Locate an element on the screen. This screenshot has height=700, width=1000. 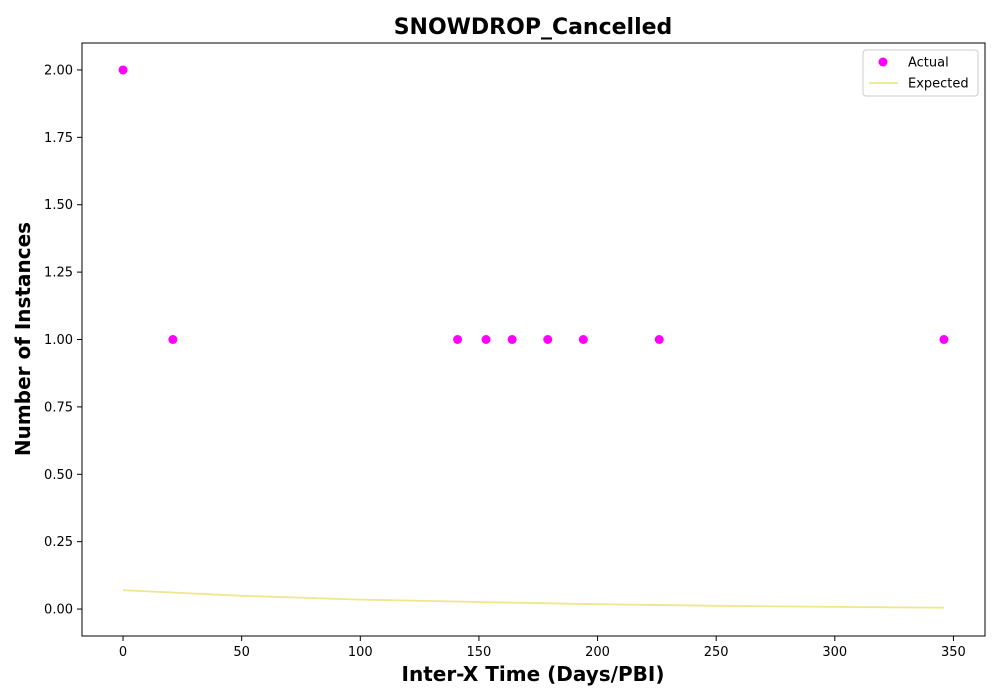
legend-label: Expected is located at coordinates (938, 84).